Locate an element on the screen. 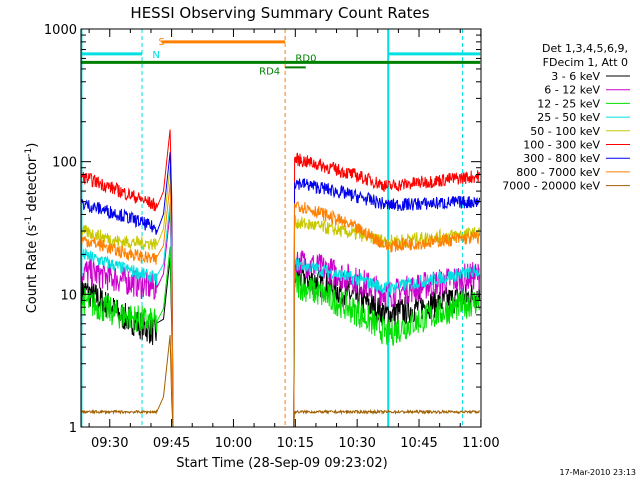 This screenshot has width=640, height=480. y-axis-label-part-2: detector is located at coordinates (32, 186).